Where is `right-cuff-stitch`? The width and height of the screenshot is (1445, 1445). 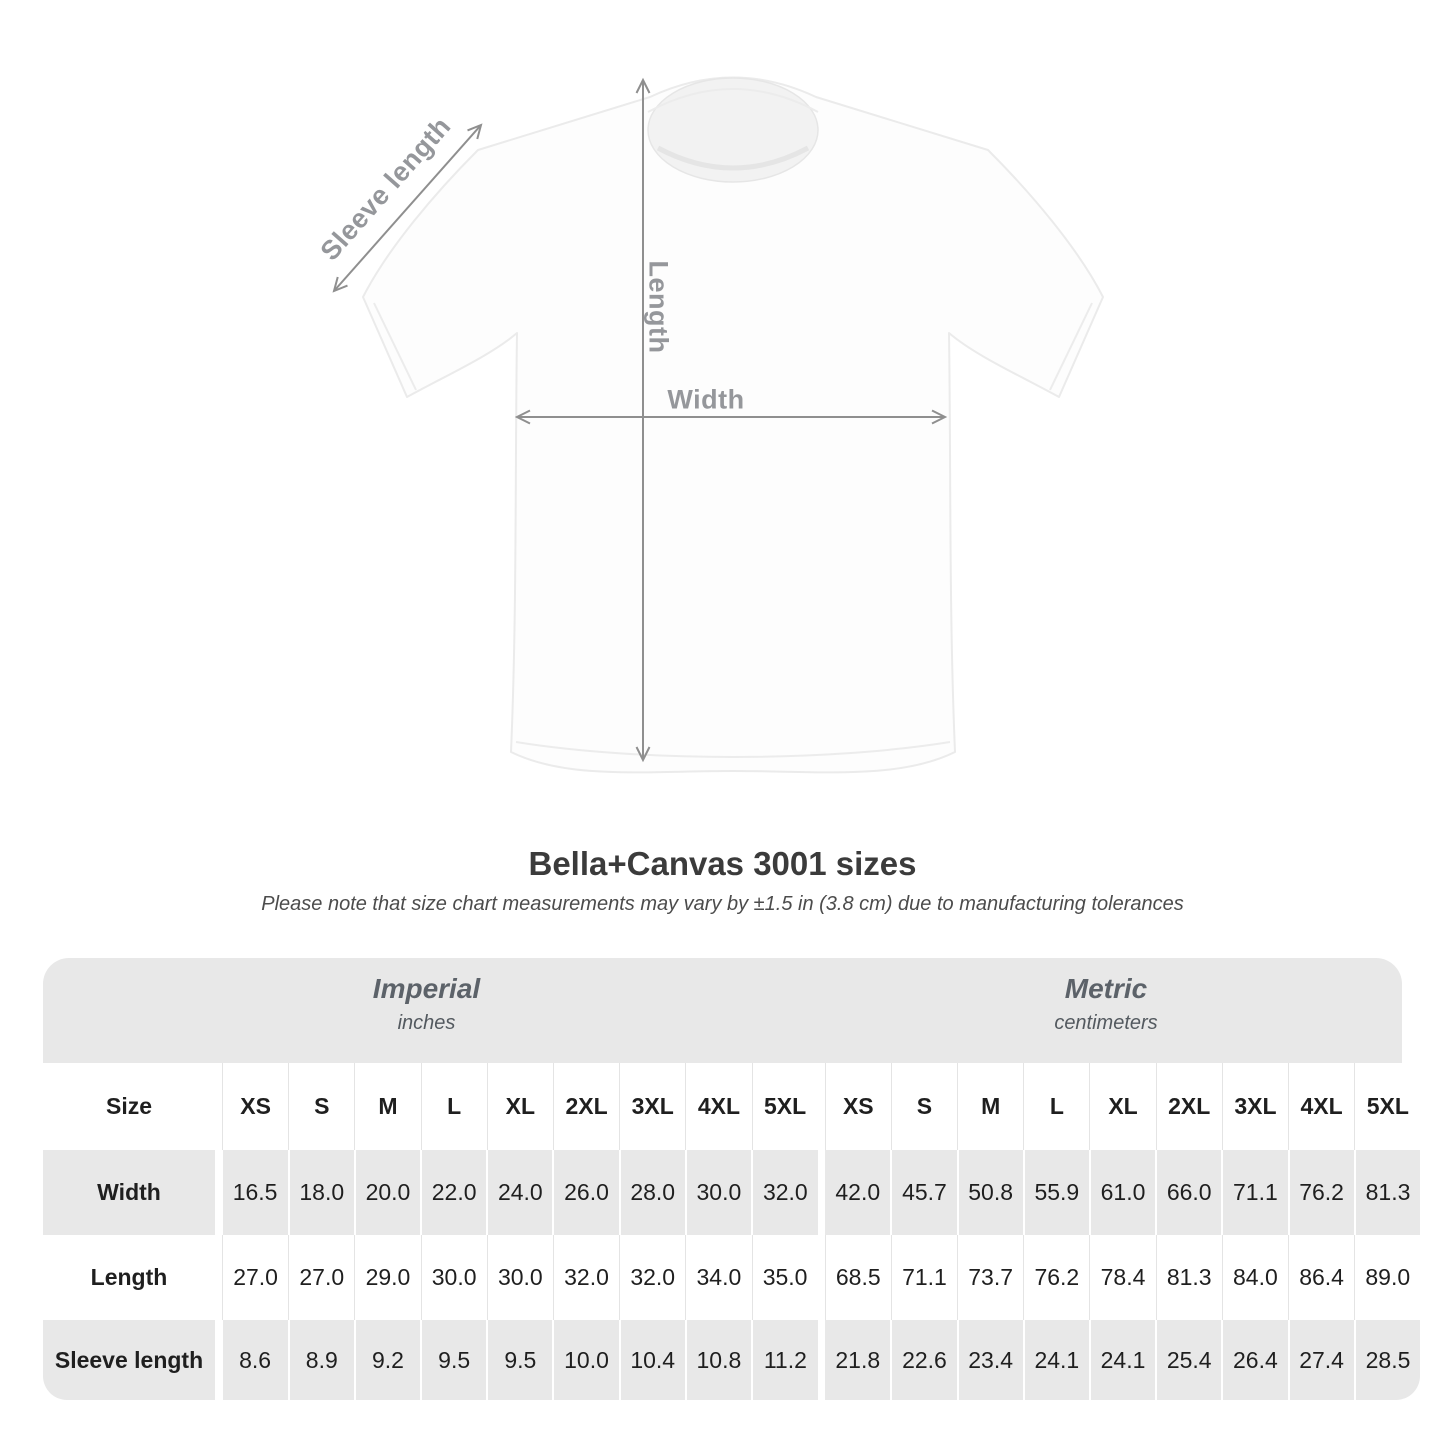 right-cuff-stitch is located at coordinates (1071, 346).